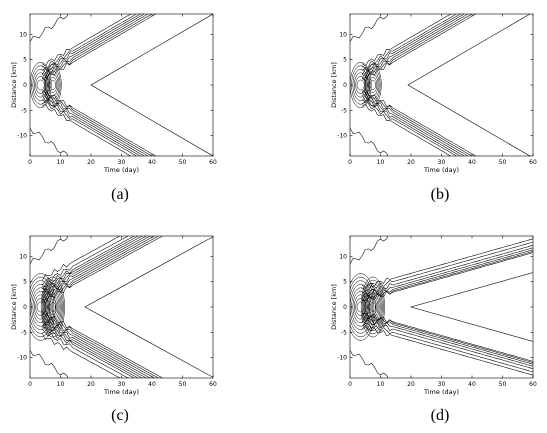 Image resolution: width=547 pixels, height=433 pixels. Describe the element at coordinates (152, 384) in the screenshot. I see `x-tick-label: 40` at that location.